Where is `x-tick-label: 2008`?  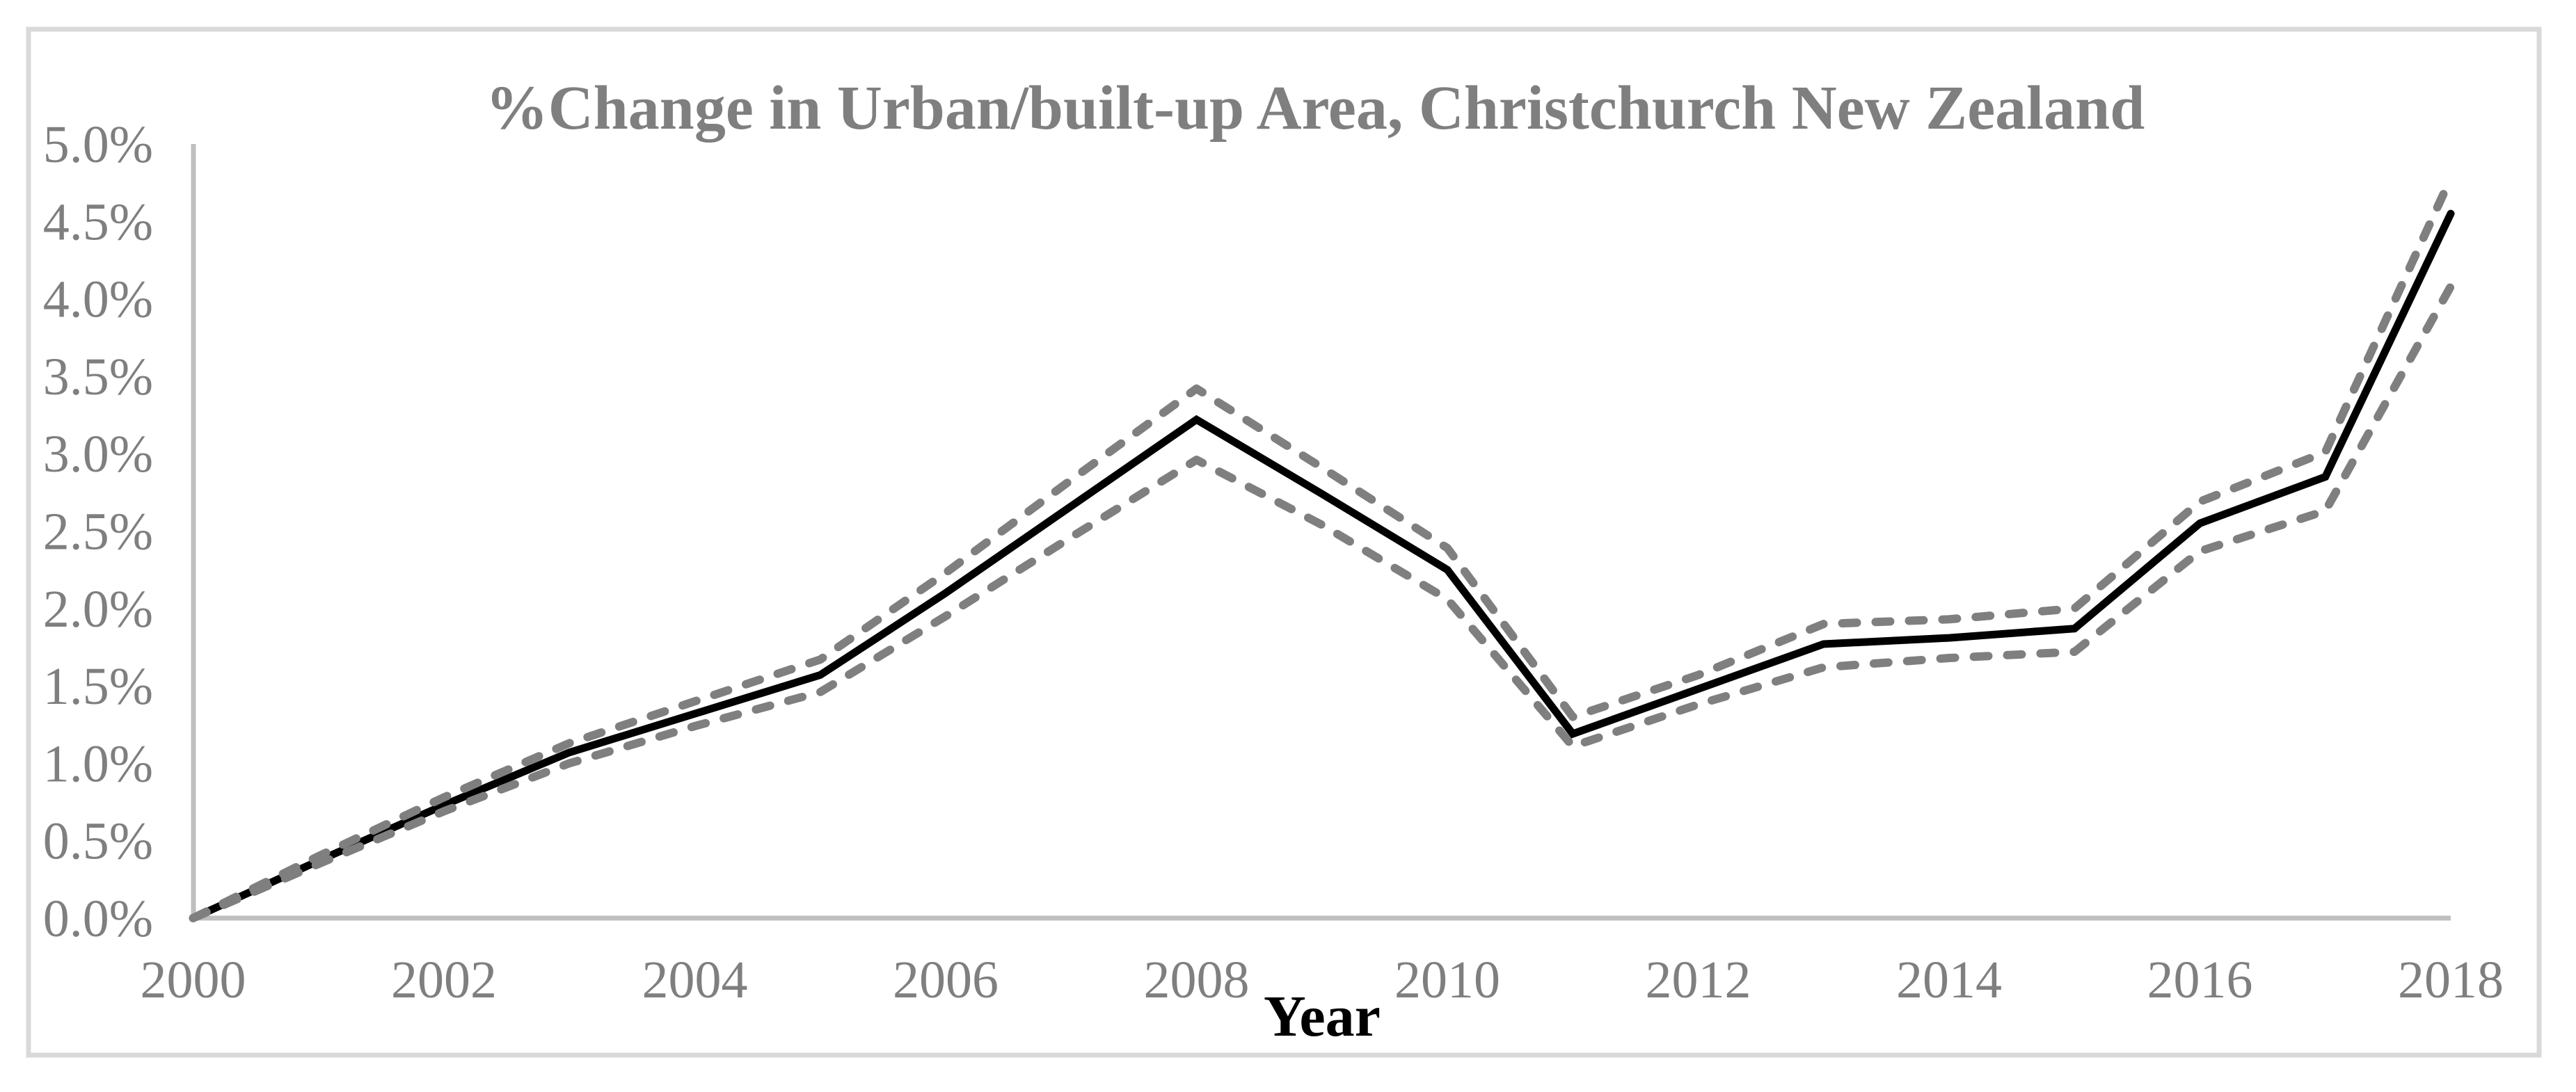
x-tick-label: 2008 is located at coordinates (1197, 980).